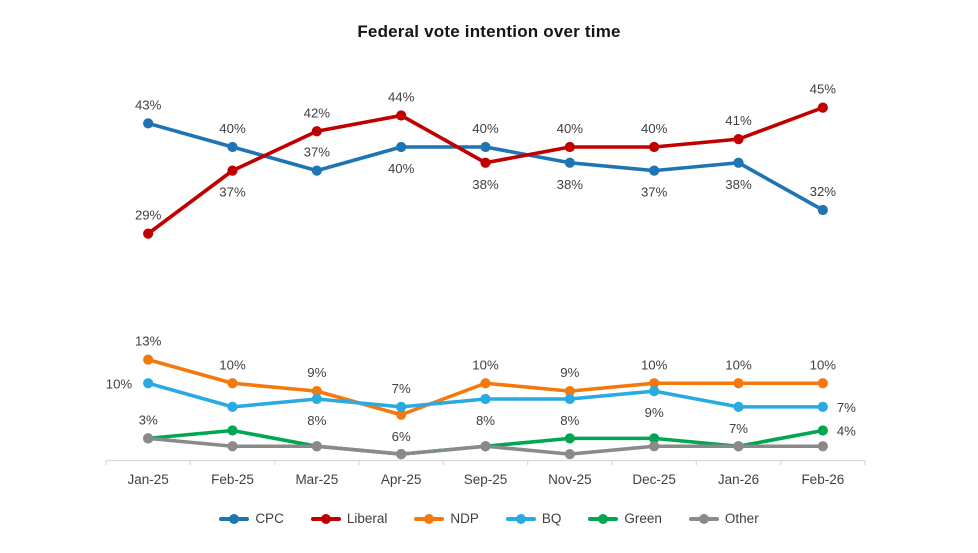 Image resolution: width=978 pixels, height=553 pixels. I want to click on legend-item-label: NDP, so click(464, 518).